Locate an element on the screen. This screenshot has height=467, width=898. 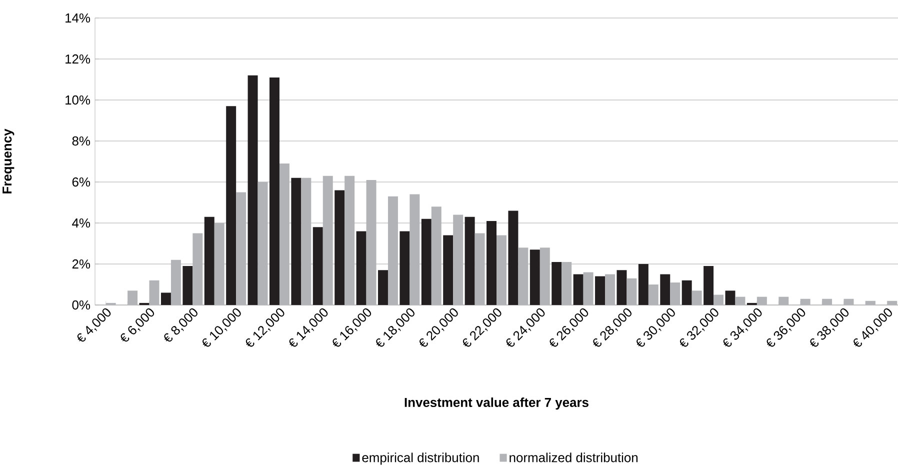
legend-label: normalized distribution is located at coordinates (574, 457).